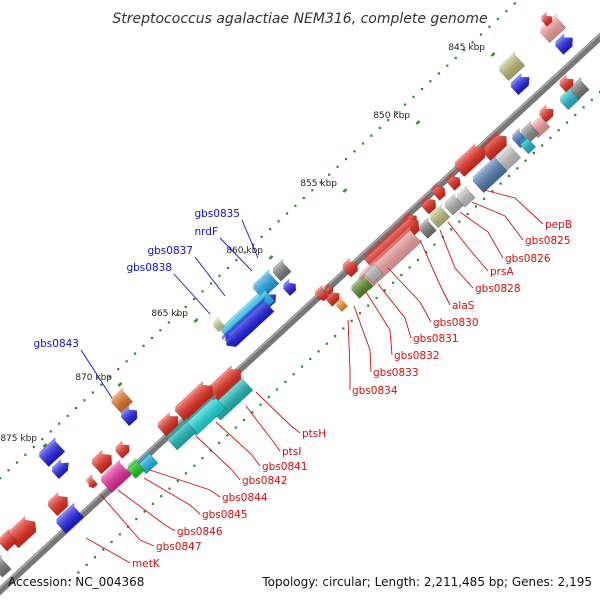  I want to click on kbp-label: 875 kbp, so click(18, 439).